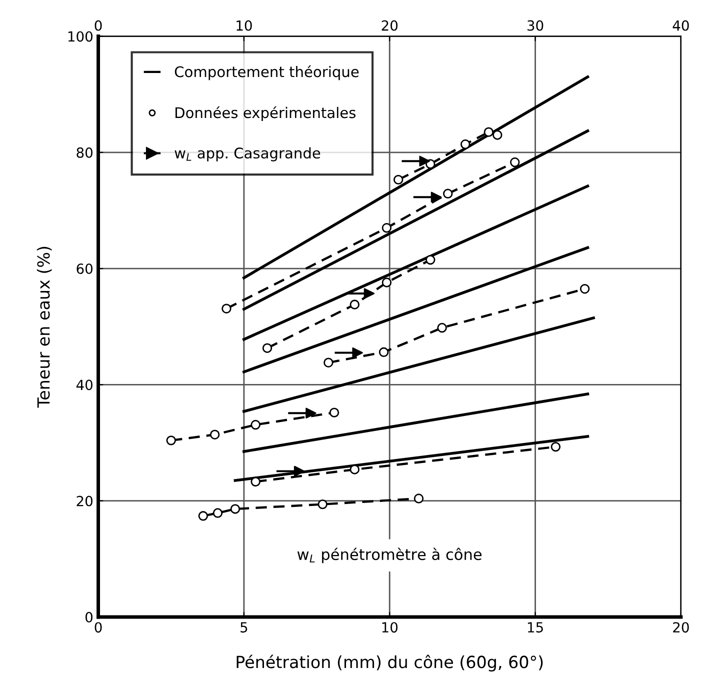 The width and height of the screenshot is (702, 684). Describe the element at coordinates (84, 385) in the screenshot. I see `y-tick-label: 40` at that location.